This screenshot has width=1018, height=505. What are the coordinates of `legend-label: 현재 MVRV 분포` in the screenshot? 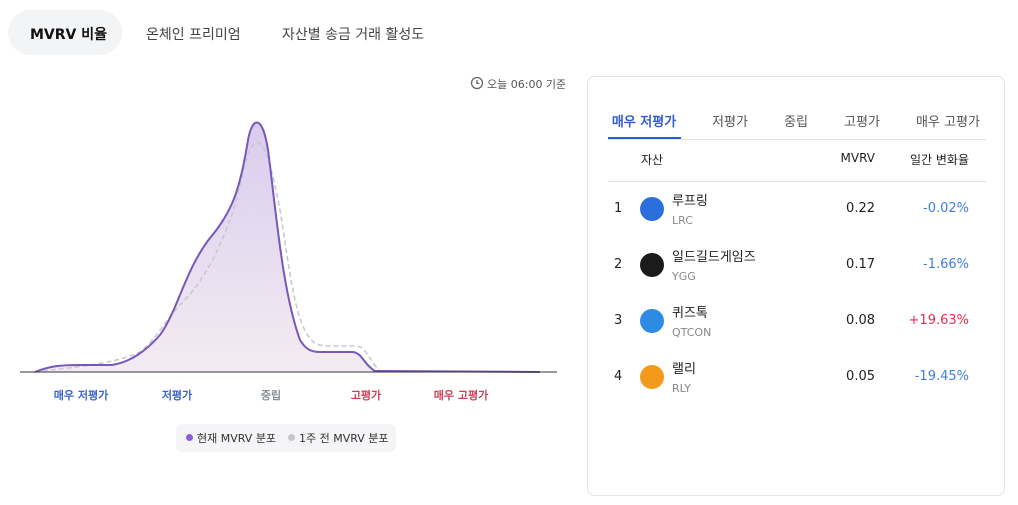 It's located at (237, 438).